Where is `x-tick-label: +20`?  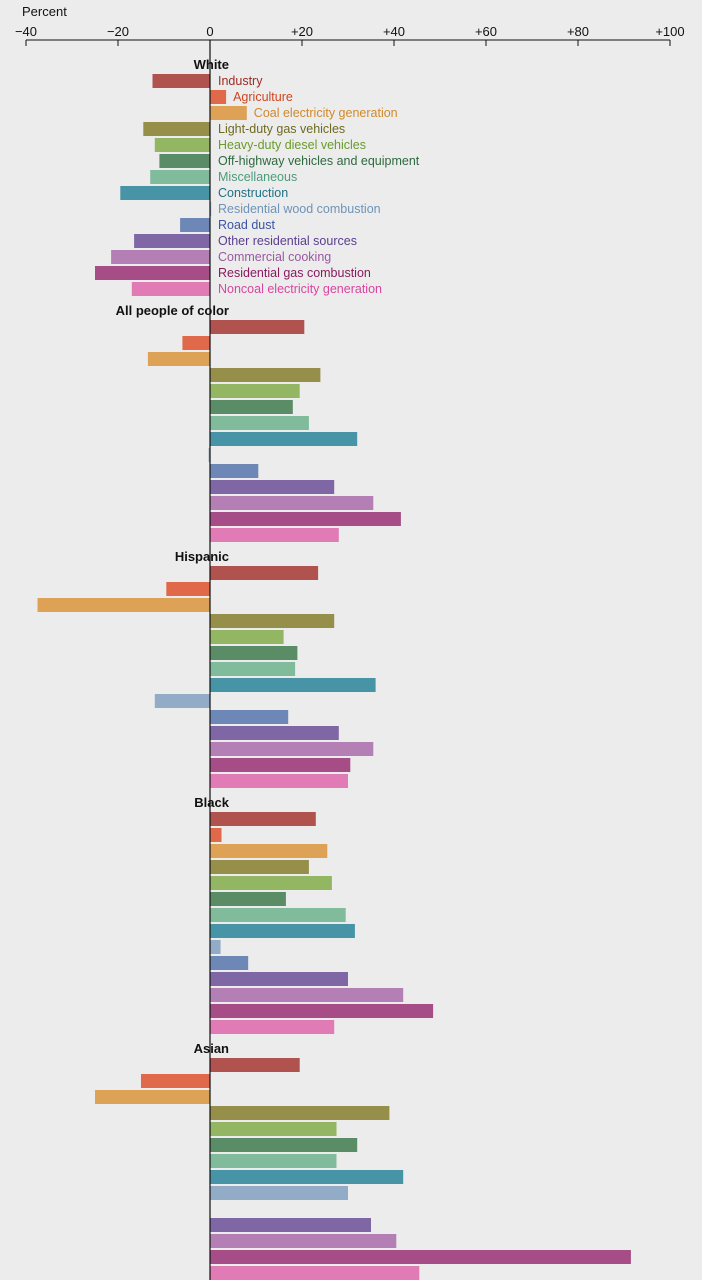 x-tick-label: +20 is located at coordinates (302, 31).